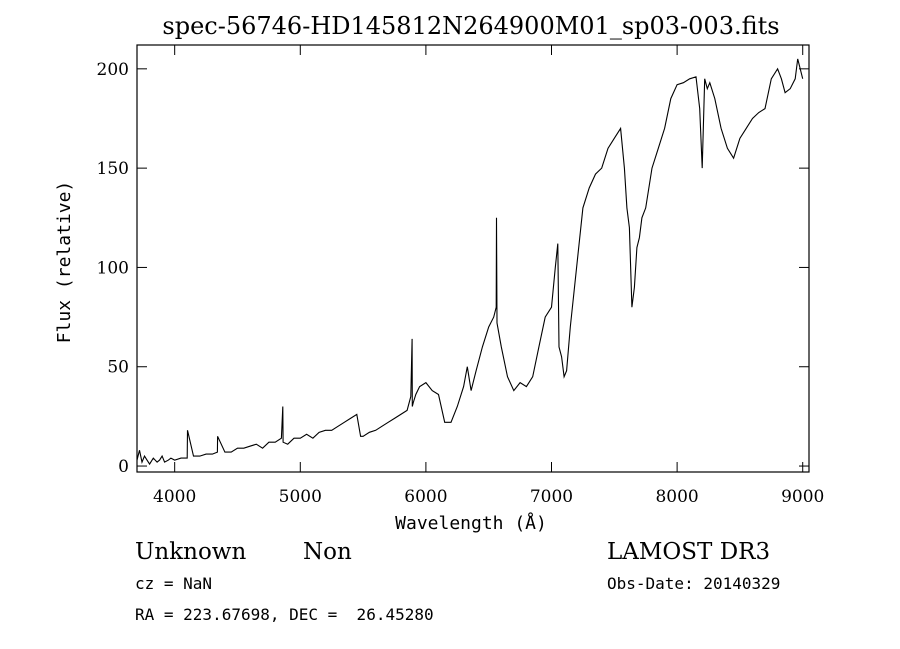 This screenshot has width=900, height=649. What do you see at coordinates (123, 467) in the screenshot?
I see `y-tick-label: 0` at bounding box center [123, 467].